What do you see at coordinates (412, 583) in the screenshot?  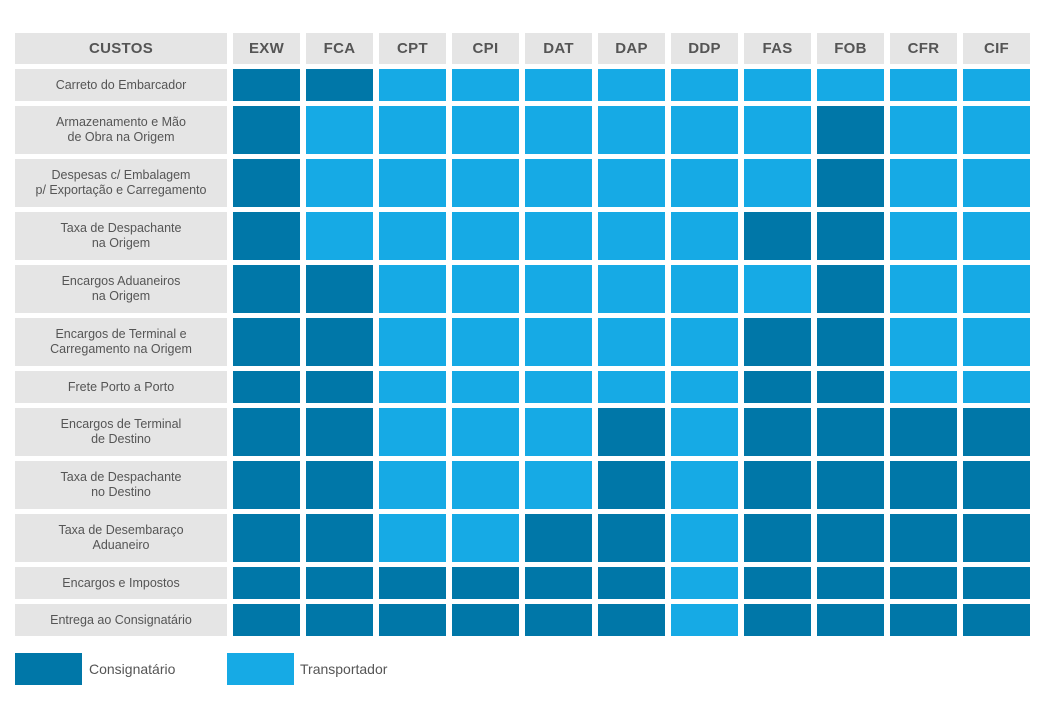 I see `cell-cpt-consignatario` at bounding box center [412, 583].